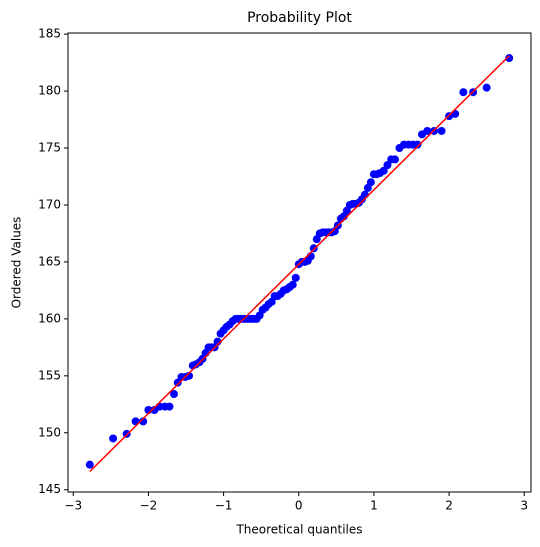 This screenshot has height=547, width=540. What do you see at coordinates (49, 318) in the screenshot?
I see `y-tick-label: 160` at bounding box center [49, 318].